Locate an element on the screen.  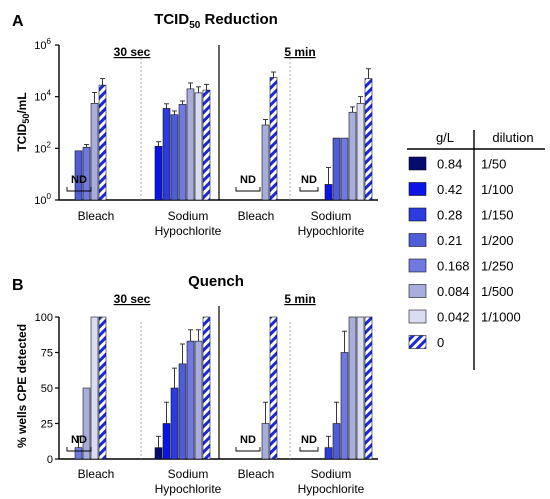
y-tick-label: 0 is located at coordinates (50, 460).